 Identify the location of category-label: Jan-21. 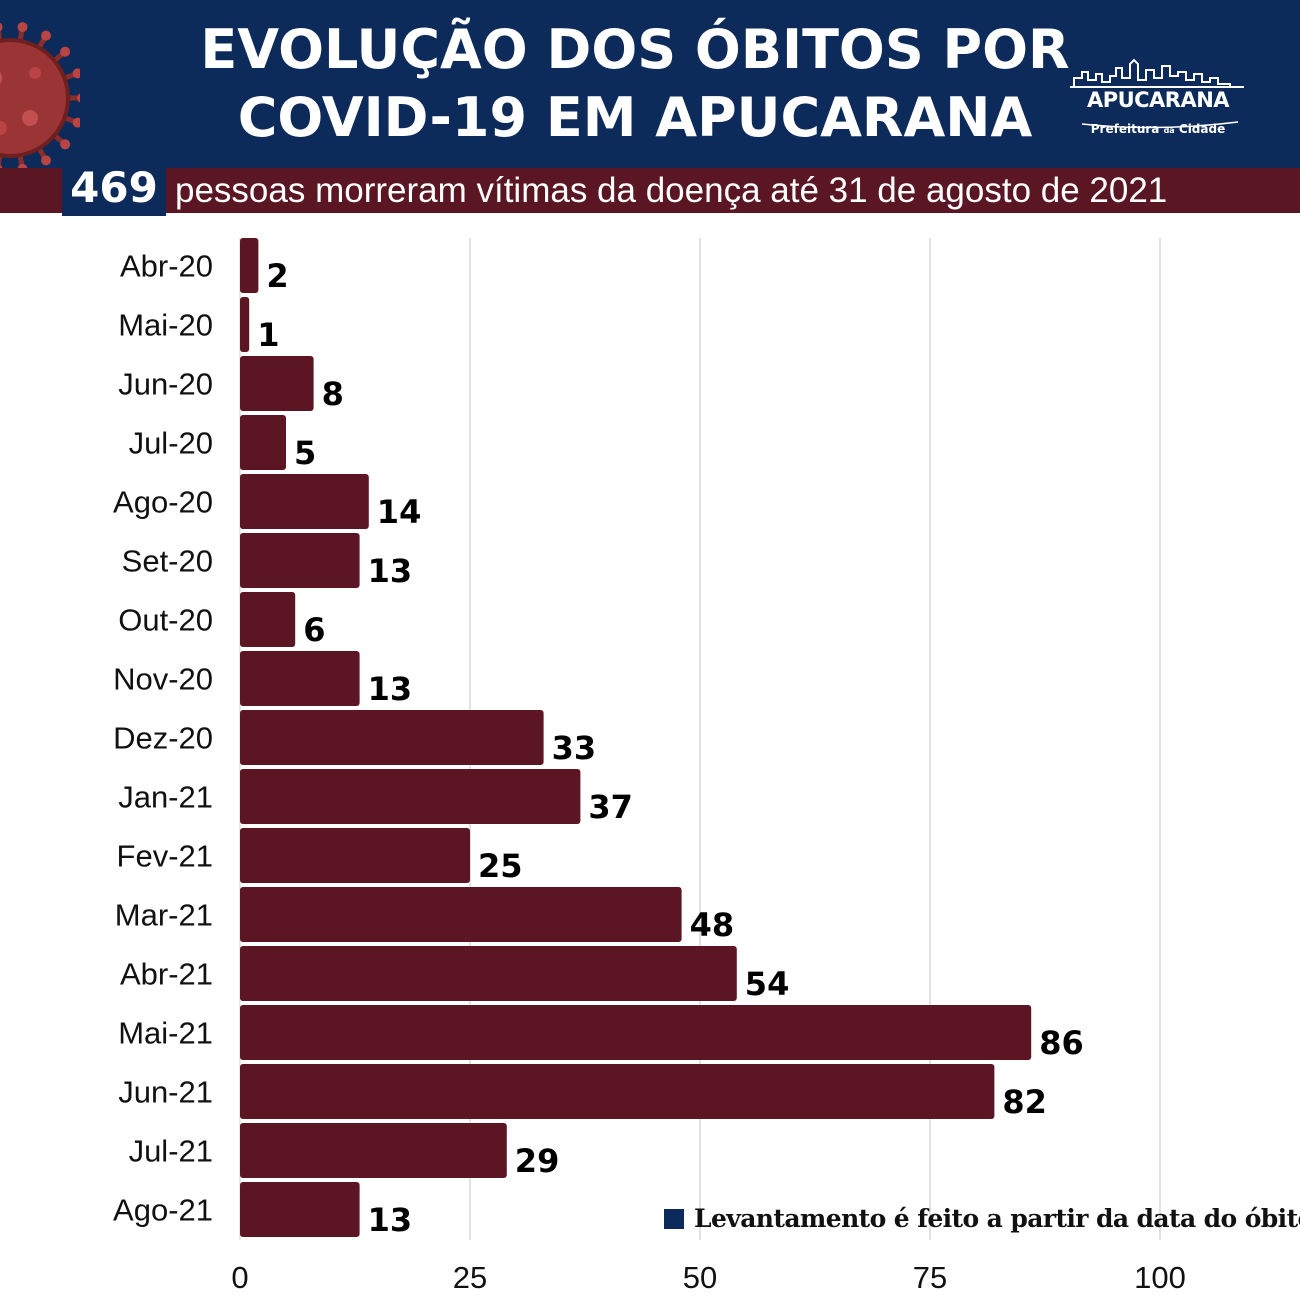
(165, 797).